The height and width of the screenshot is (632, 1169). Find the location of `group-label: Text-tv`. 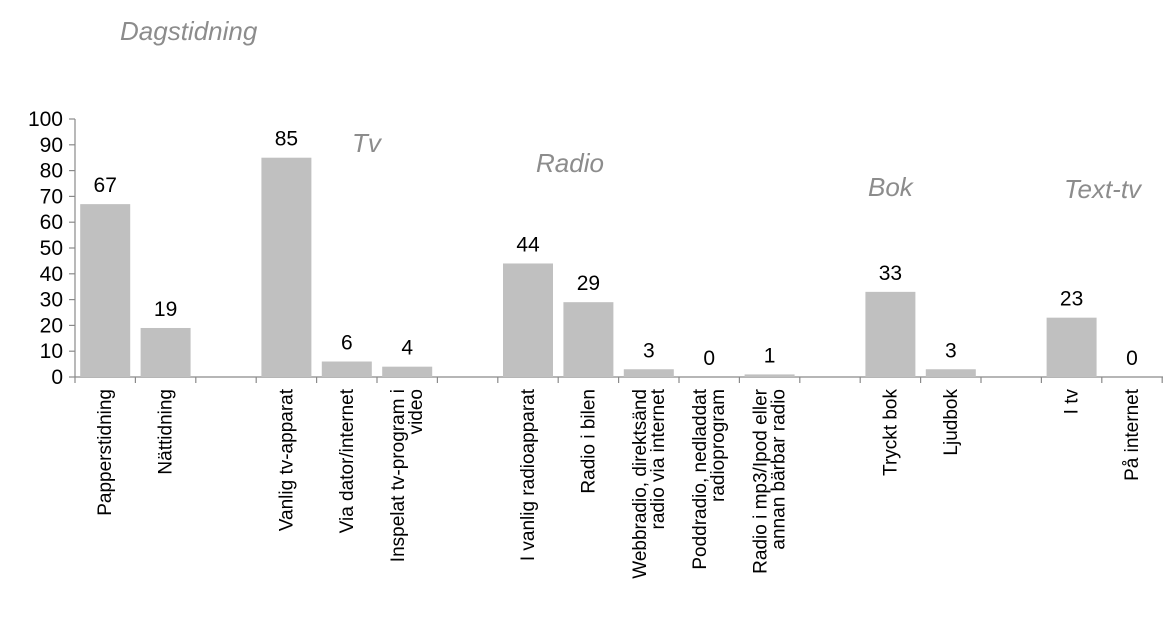

group-label: Text-tv is located at coordinates (1103, 189).